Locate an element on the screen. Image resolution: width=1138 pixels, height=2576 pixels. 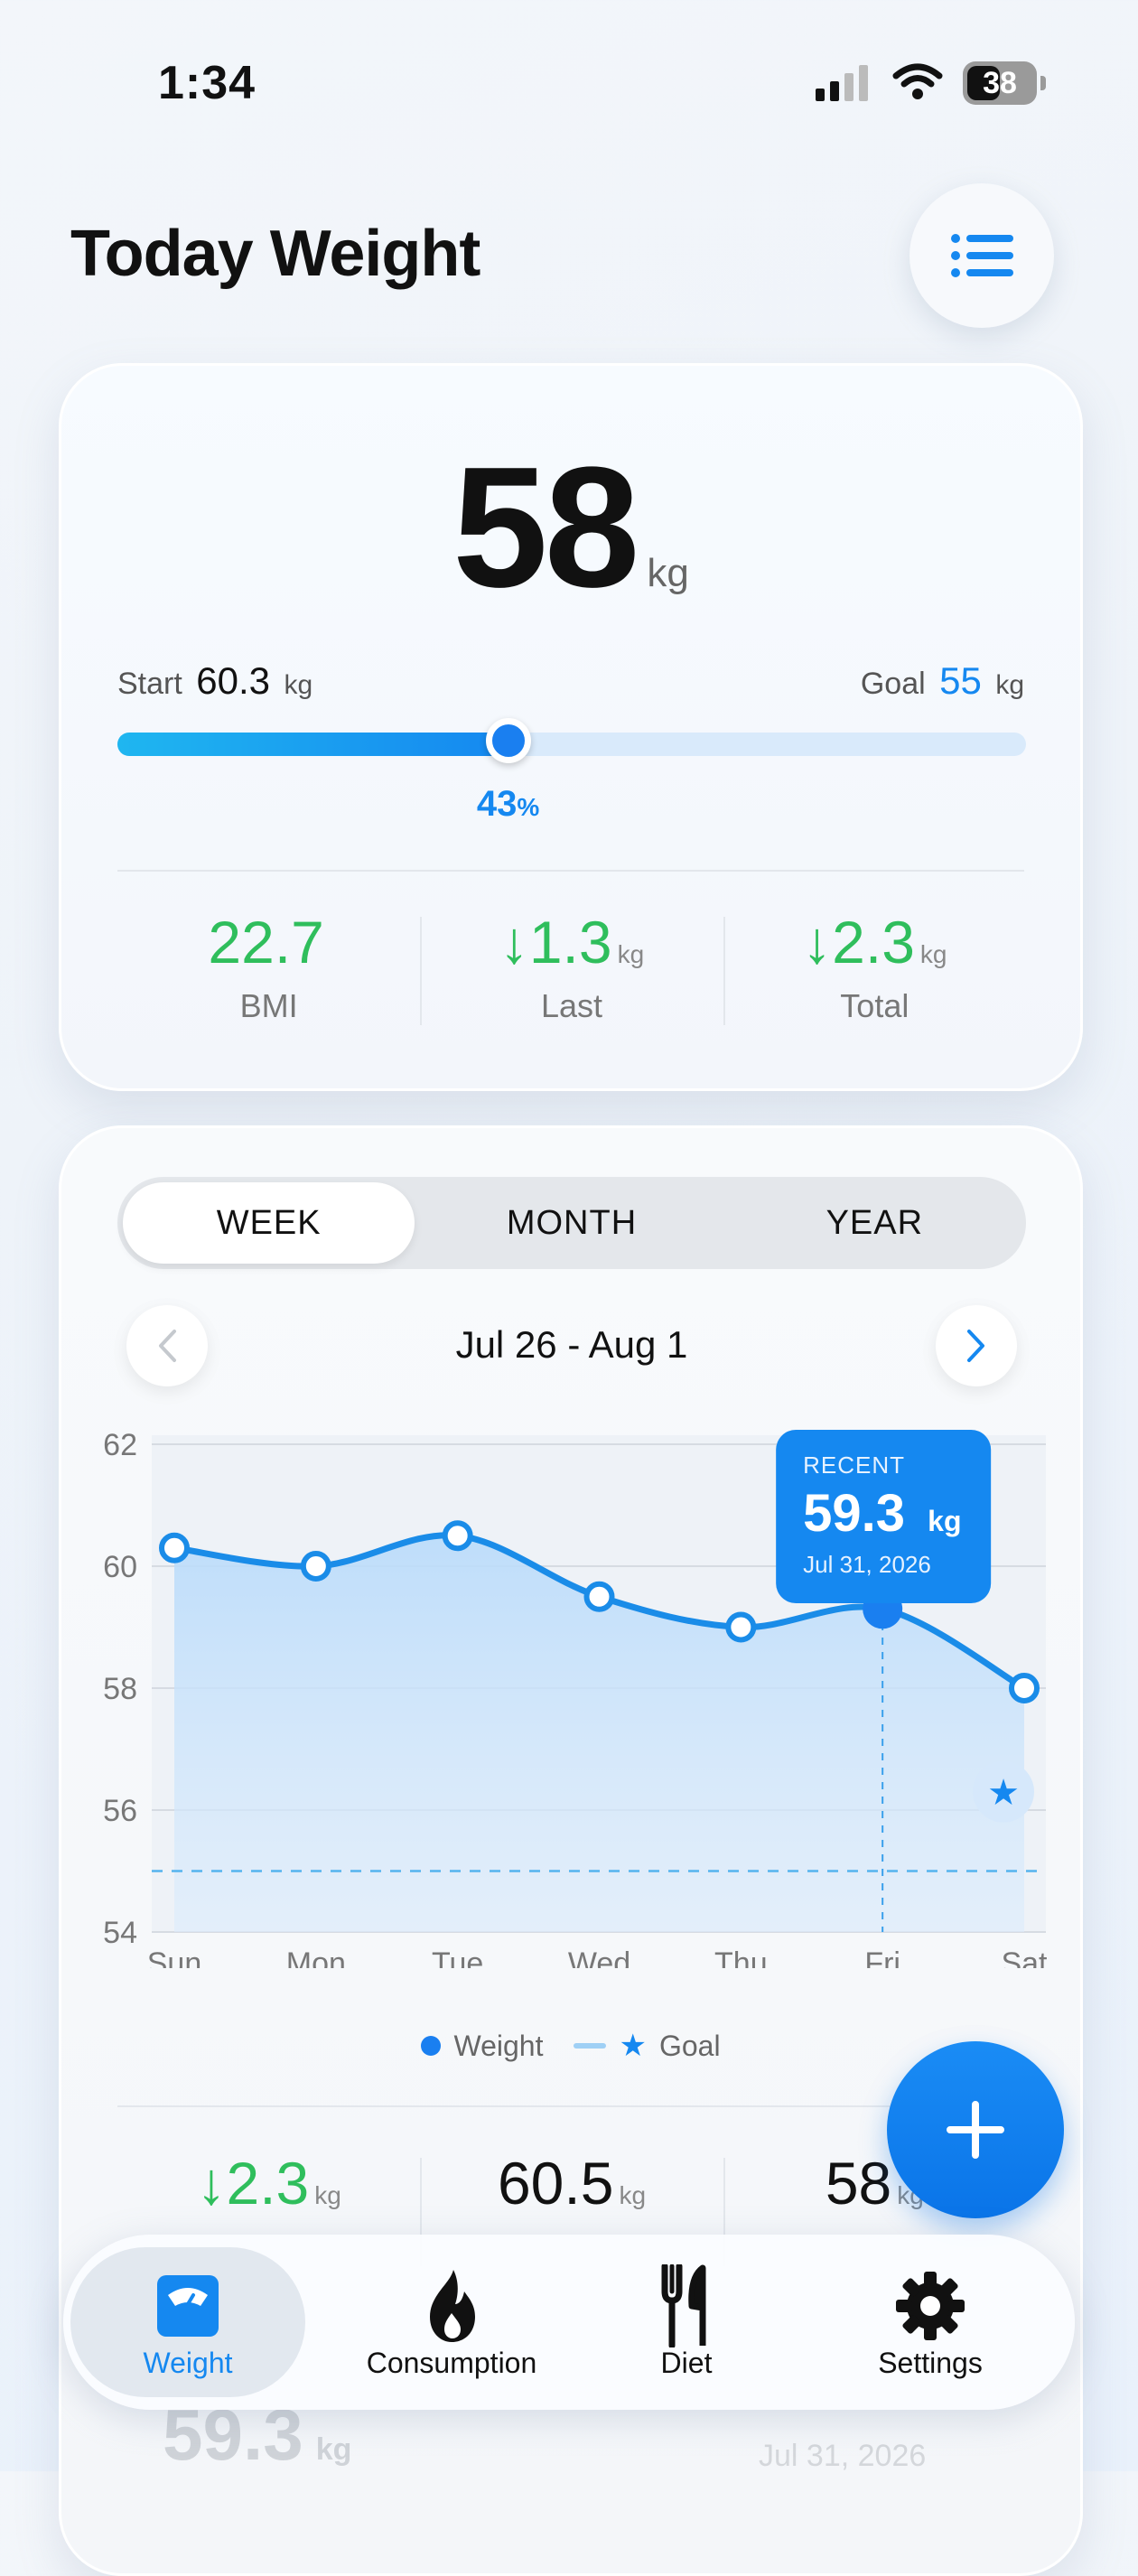
tooltip-unit: kg is located at coordinates (944, 1521).